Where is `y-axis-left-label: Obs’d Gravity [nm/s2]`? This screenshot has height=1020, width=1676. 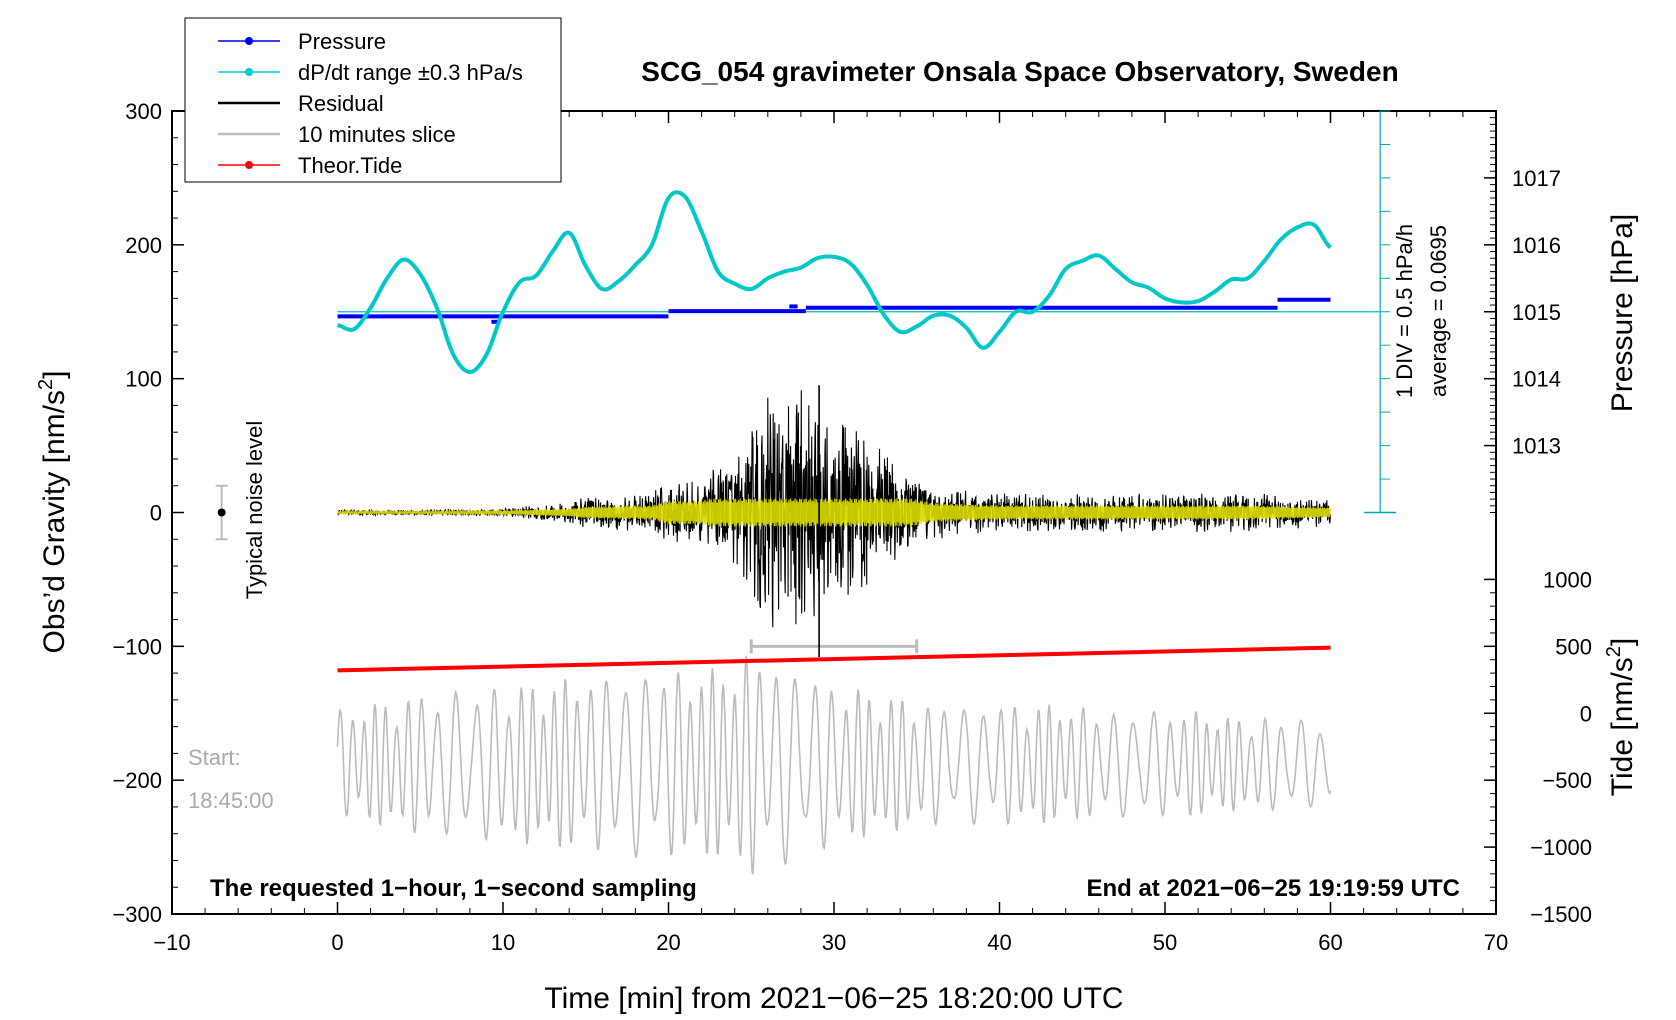 y-axis-left-label: Obs’d Gravity [nm/s2] is located at coordinates (53, 512).